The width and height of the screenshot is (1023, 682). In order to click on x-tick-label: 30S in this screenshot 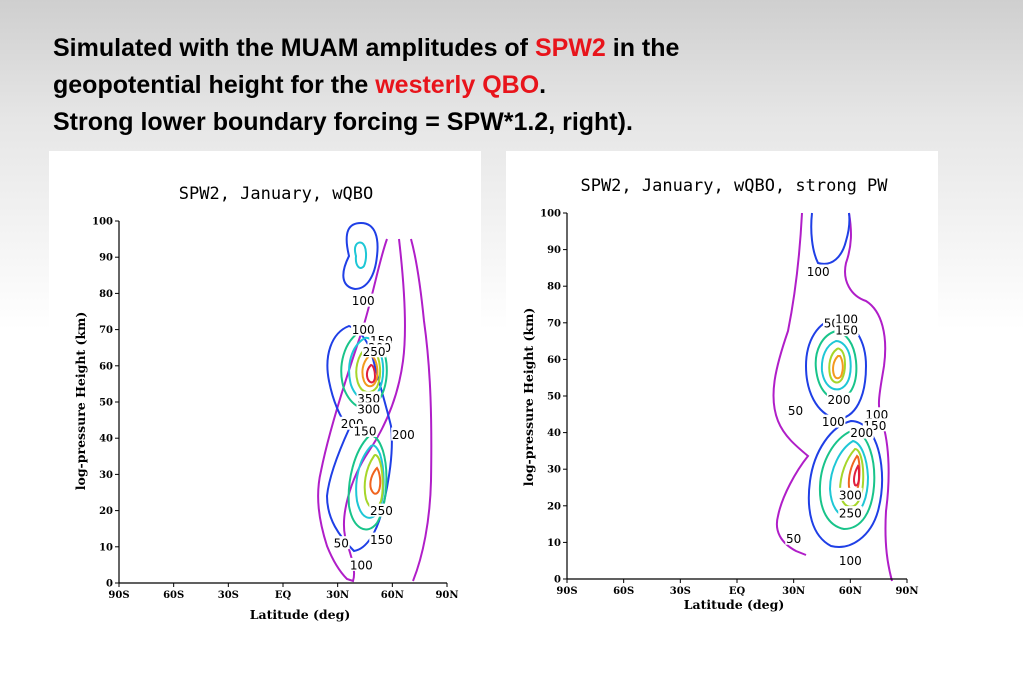, I will do `click(228, 595)`.